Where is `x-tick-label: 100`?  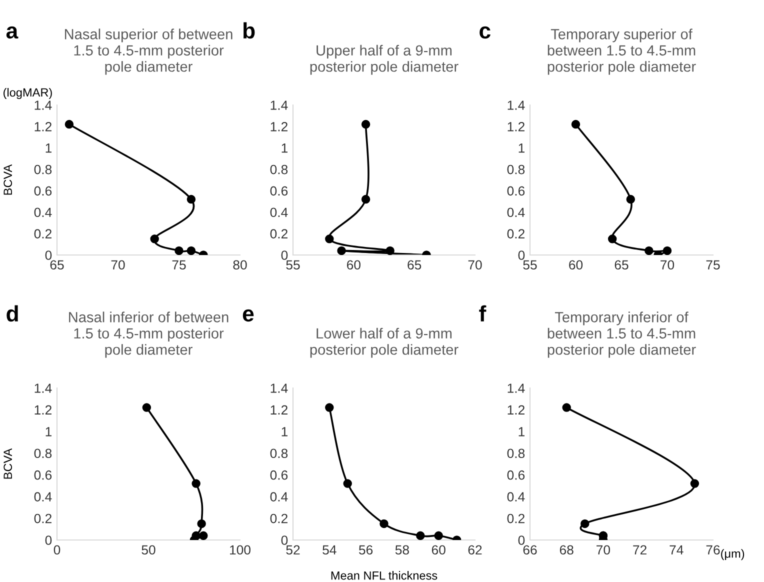
x-tick-label: 100 is located at coordinates (240, 550).